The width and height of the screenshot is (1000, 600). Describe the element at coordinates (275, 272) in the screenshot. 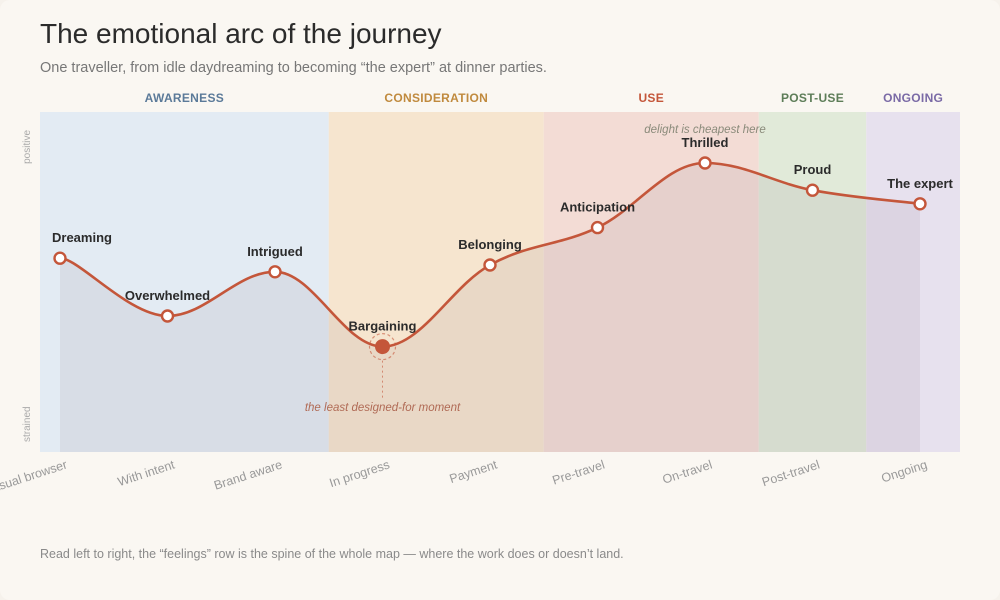

I see `data-point-intrigued` at that location.